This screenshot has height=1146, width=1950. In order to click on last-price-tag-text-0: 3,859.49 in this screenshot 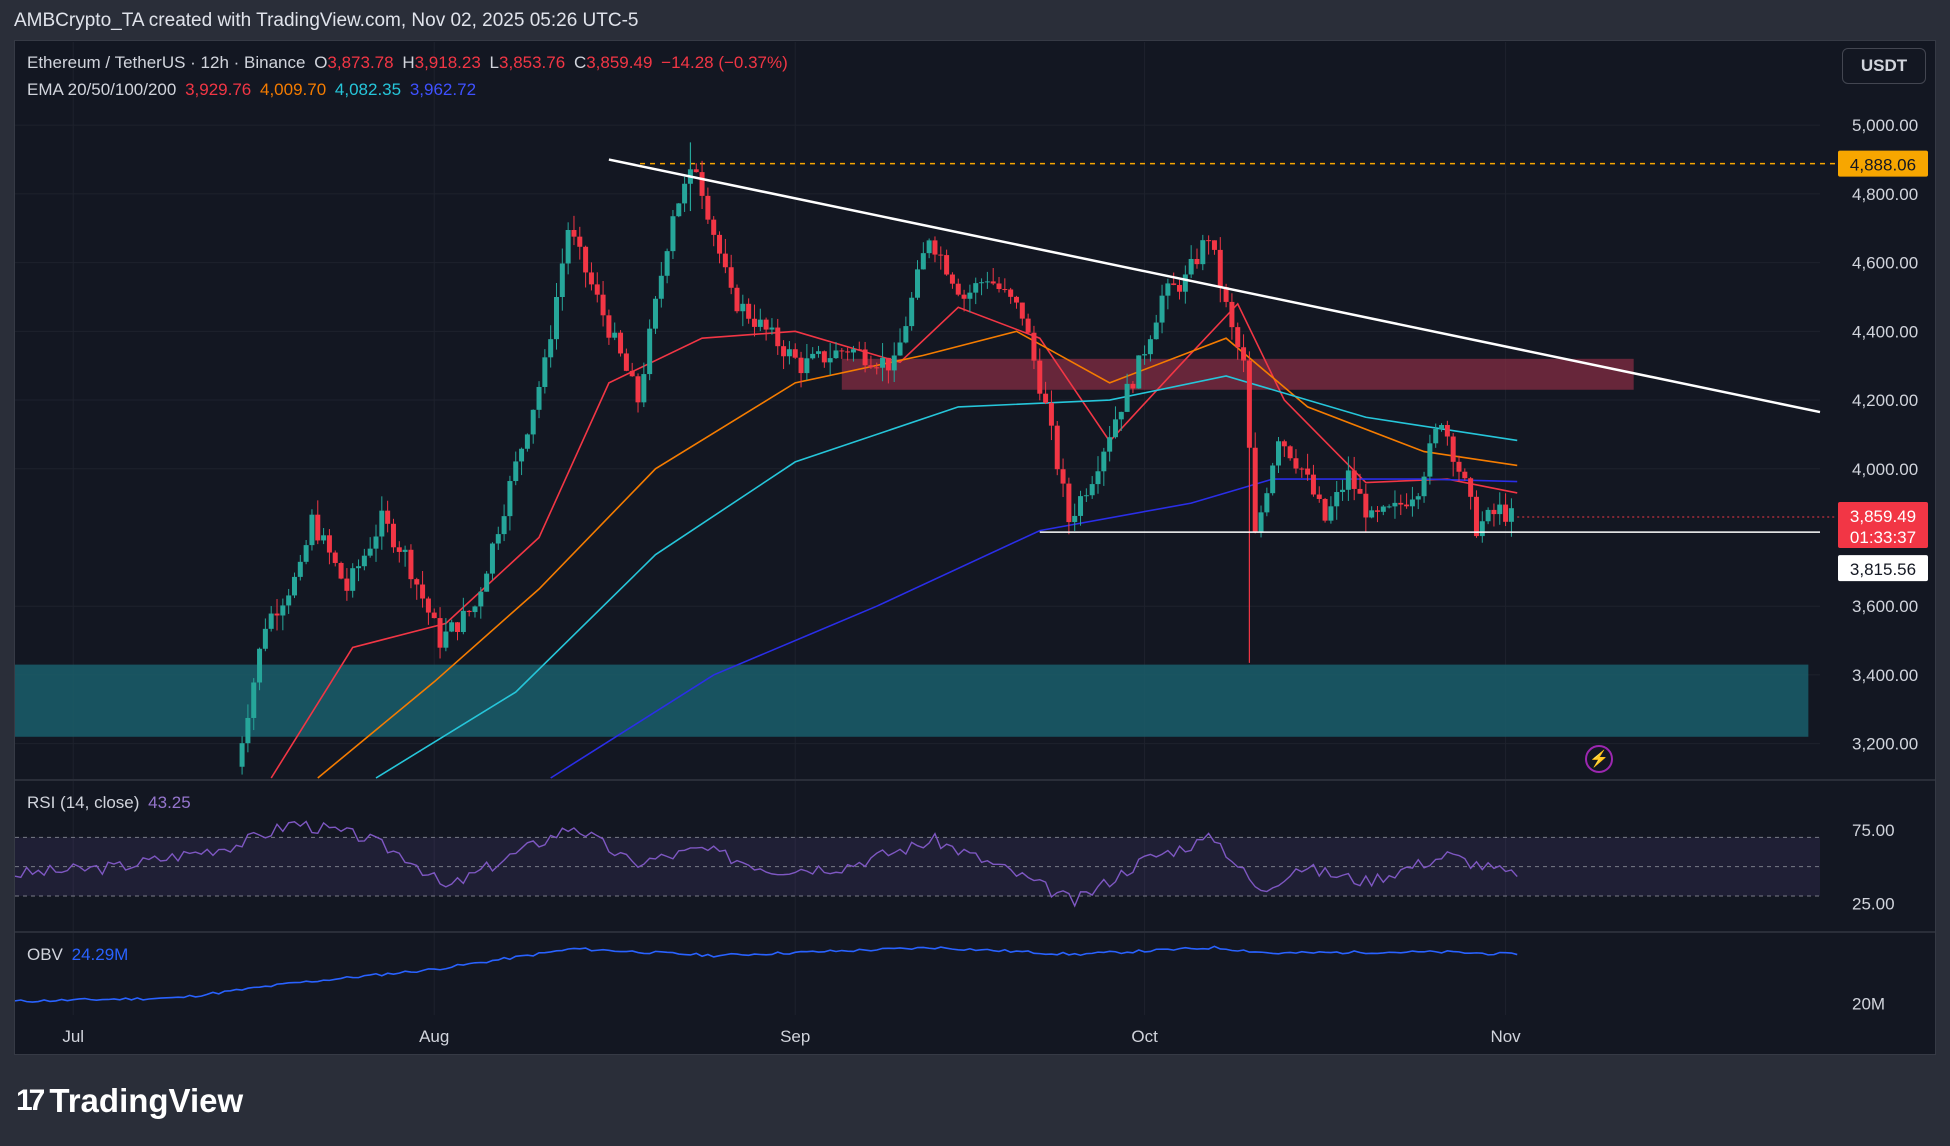, I will do `click(1883, 516)`.